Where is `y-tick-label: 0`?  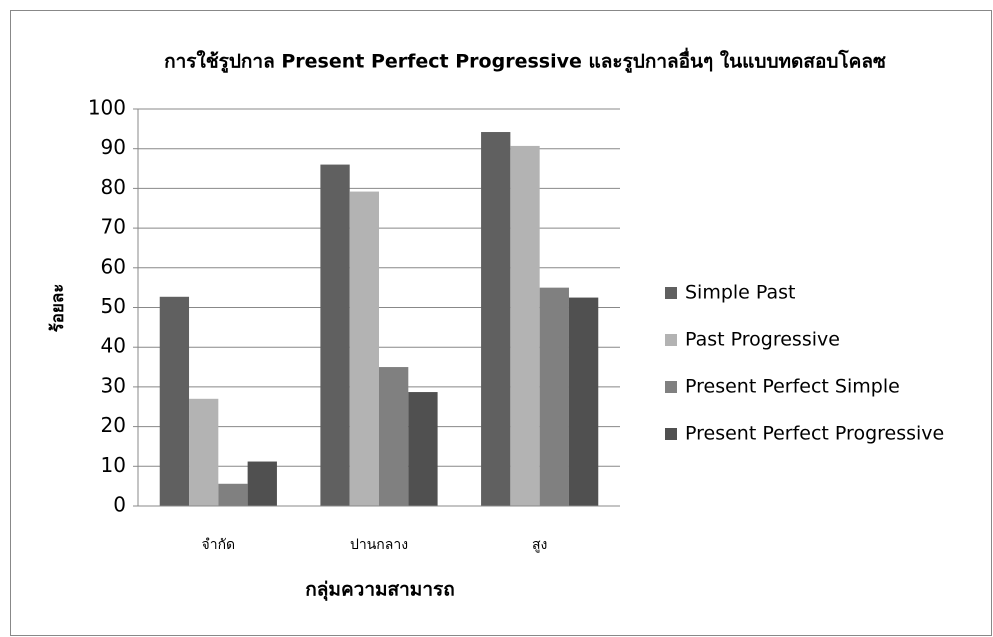 y-tick-label: 0 is located at coordinates (119, 505).